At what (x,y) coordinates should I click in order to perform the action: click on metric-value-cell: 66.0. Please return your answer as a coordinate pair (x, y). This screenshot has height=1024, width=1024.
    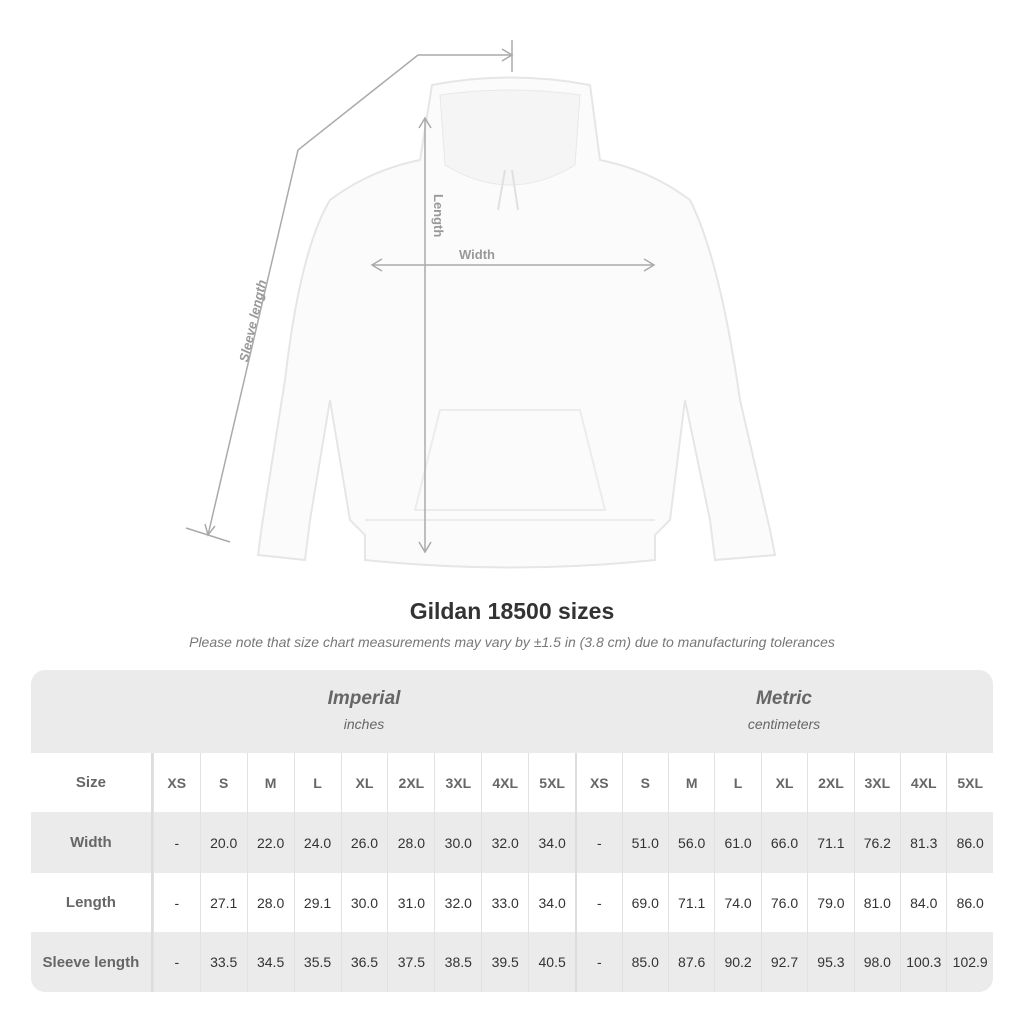
    Looking at the image, I should click on (783, 842).